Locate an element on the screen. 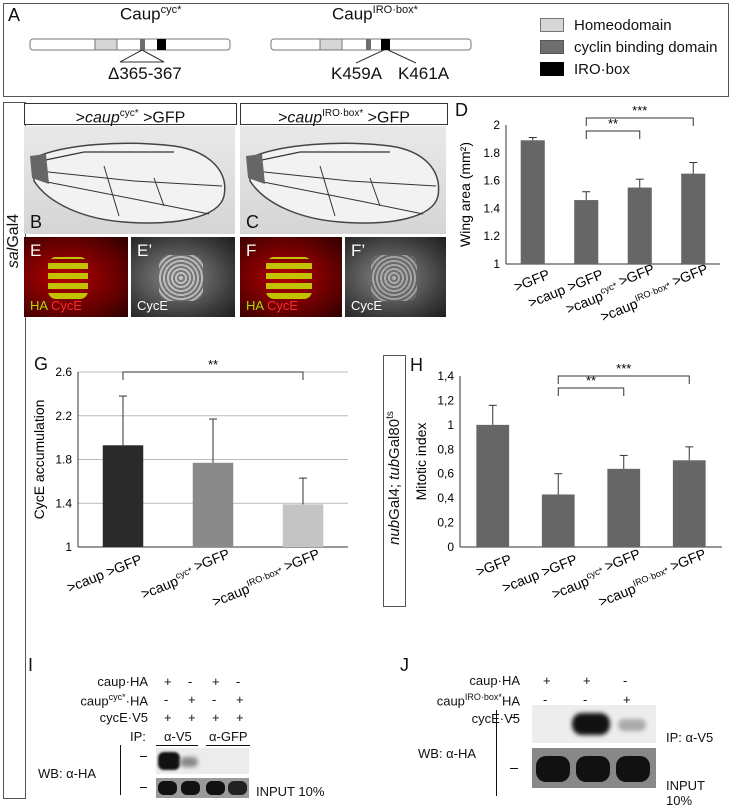 This screenshot has width=731, height=808. panel-i-ip-gfp: α-GFP is located at coordinates (228, 736).